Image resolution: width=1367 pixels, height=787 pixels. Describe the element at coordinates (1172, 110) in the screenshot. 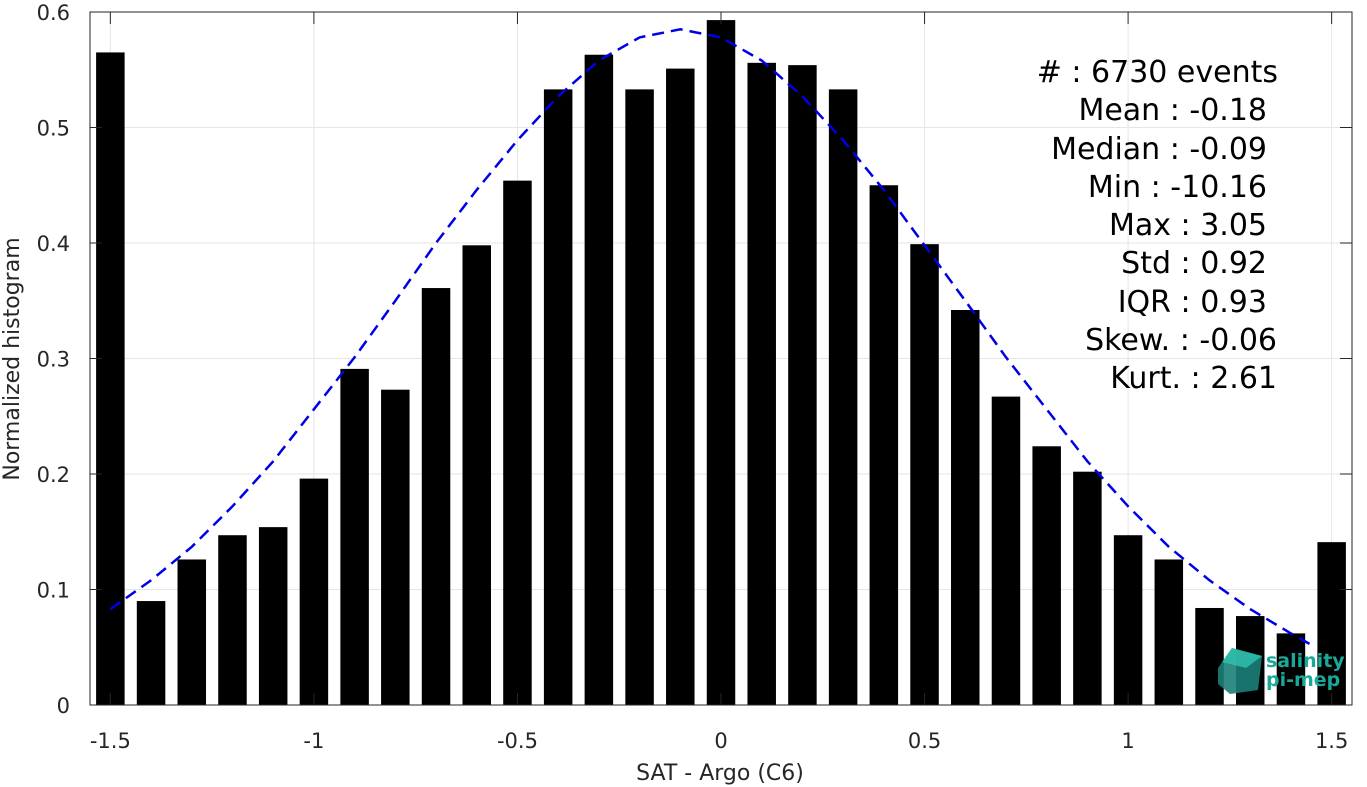

I see `stat-mean: Mean : -0.18` at that location.